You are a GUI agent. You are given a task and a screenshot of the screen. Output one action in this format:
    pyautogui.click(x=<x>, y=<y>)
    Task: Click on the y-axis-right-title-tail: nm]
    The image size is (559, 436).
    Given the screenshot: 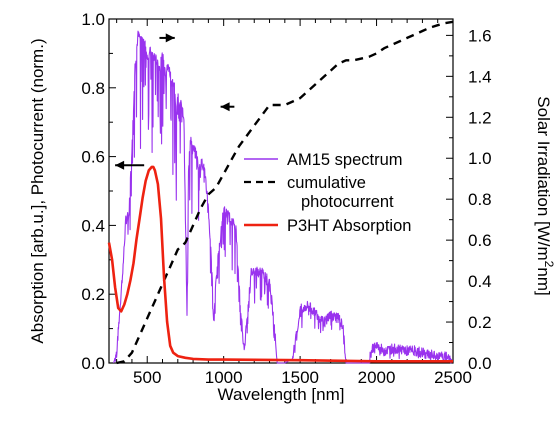 What is the action you would take?
    pyautogui.click(x=543, y=281)
    